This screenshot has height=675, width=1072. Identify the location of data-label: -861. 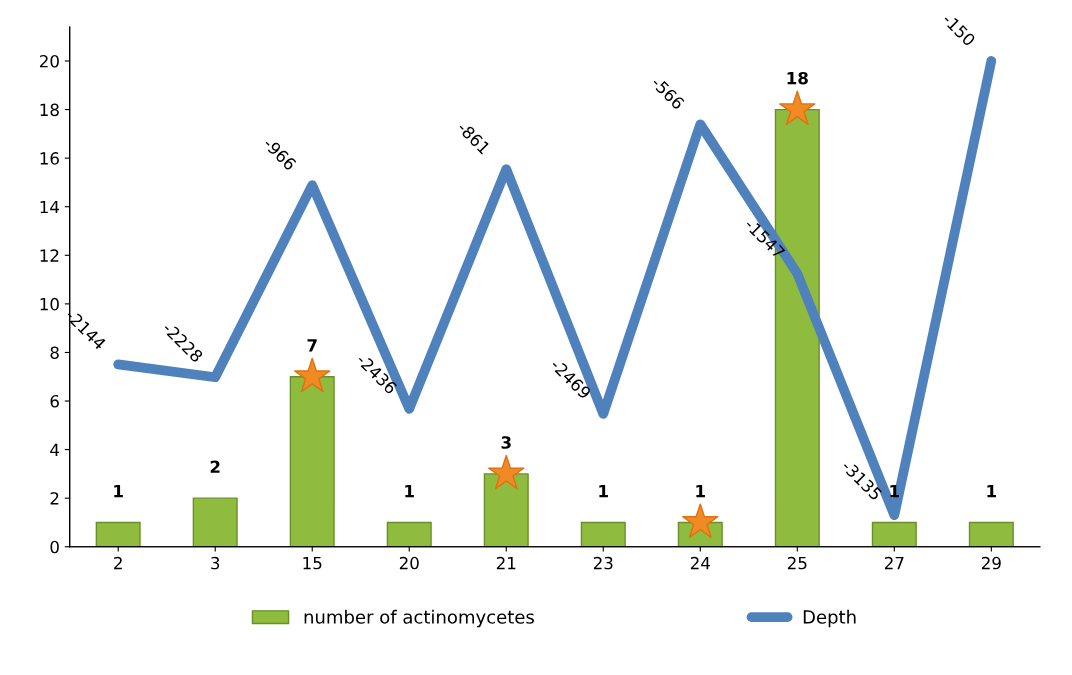
(473, 137).